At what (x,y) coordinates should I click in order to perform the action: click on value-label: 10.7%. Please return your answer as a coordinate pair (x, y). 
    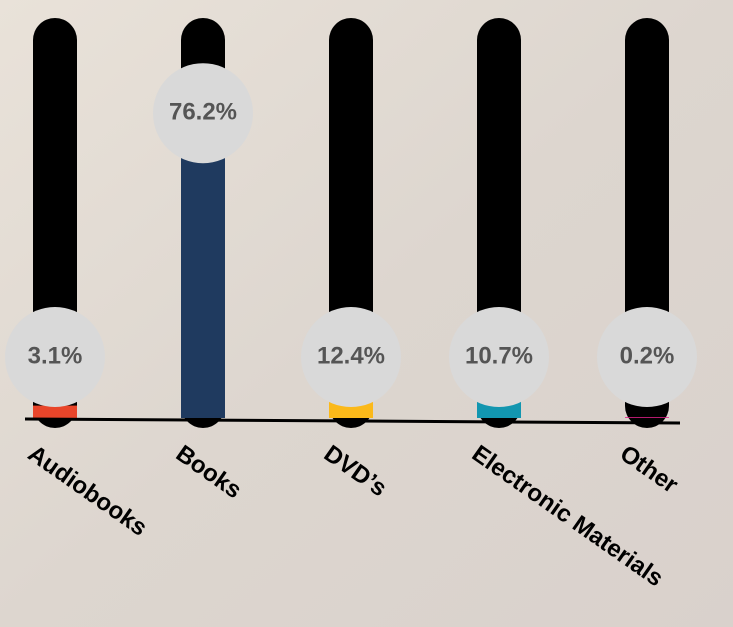
    Looking at the image, I should click on (499, 355).